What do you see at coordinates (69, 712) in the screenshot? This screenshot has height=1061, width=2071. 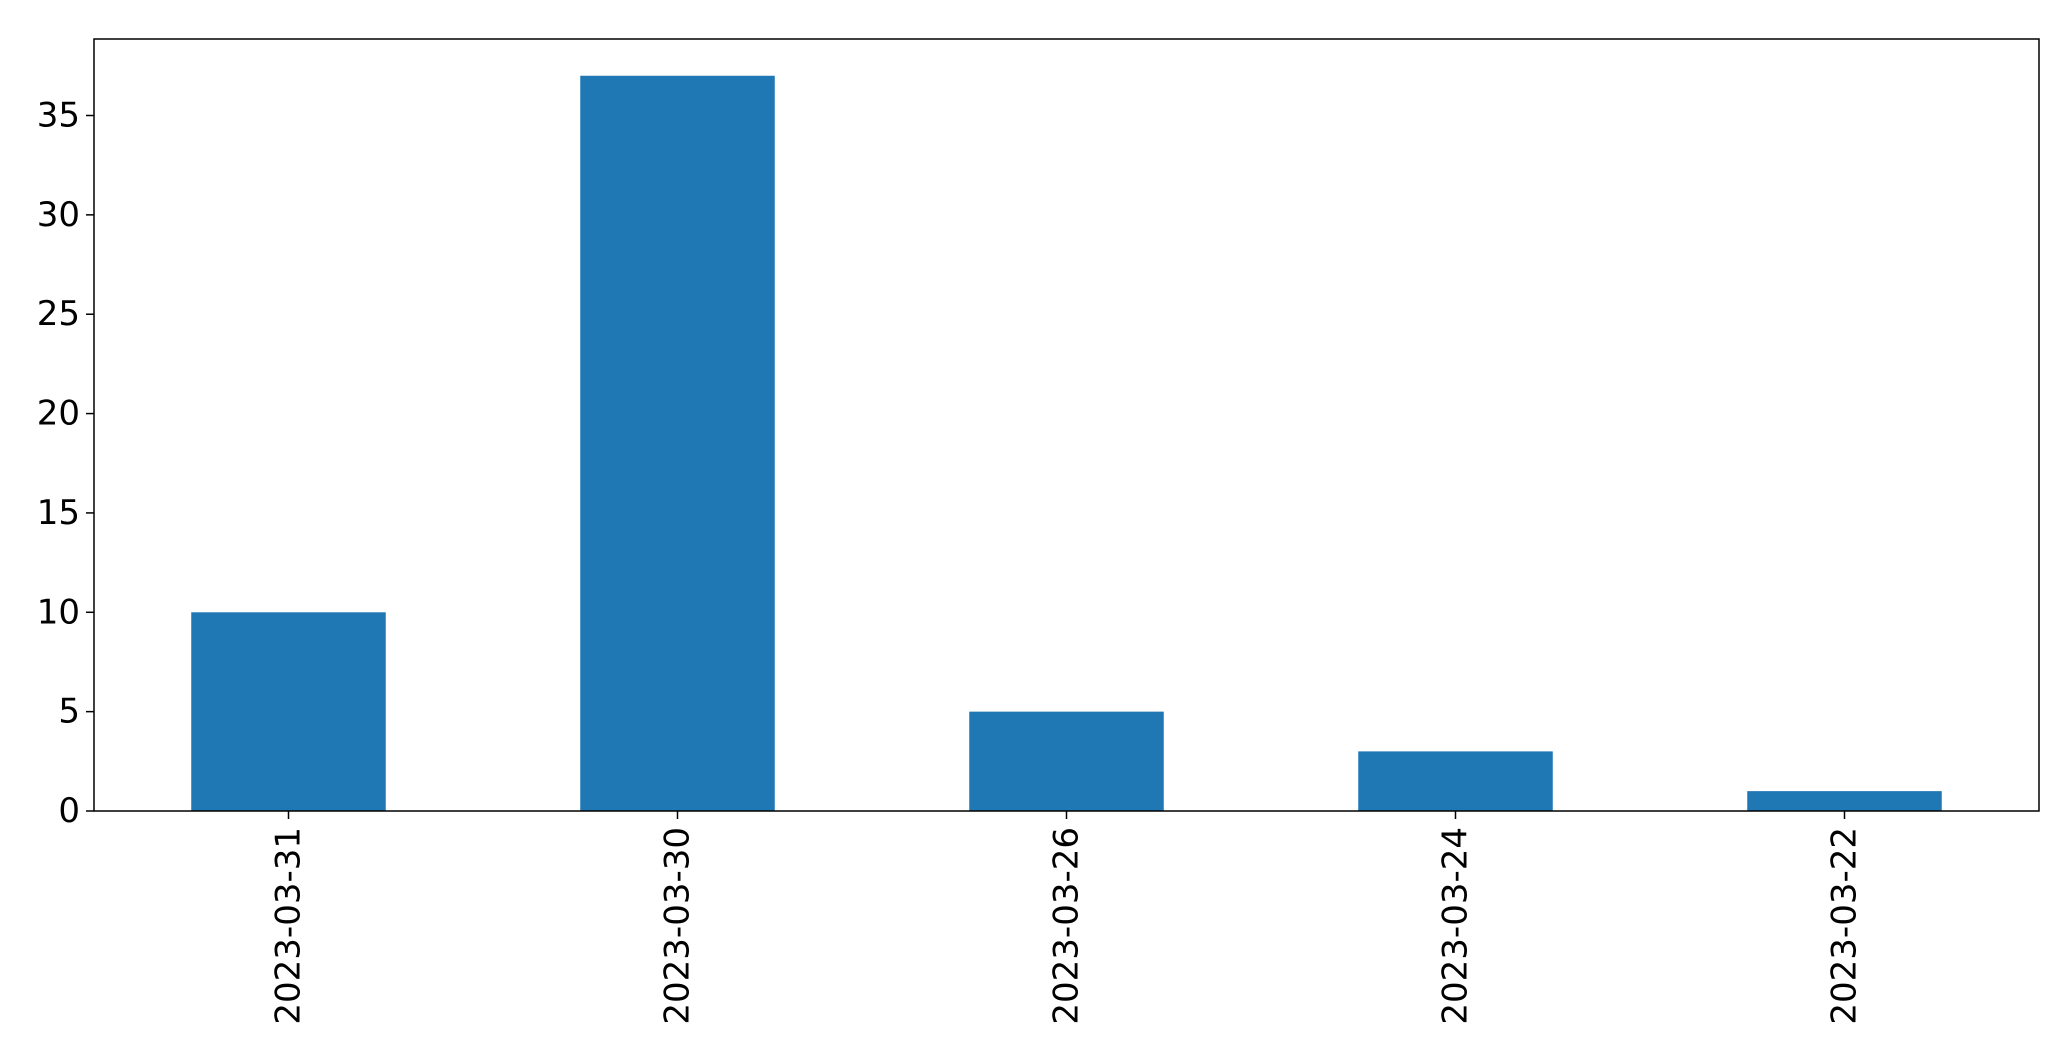 I see `y-tick-label: 5` at bounding box center [69, 712].